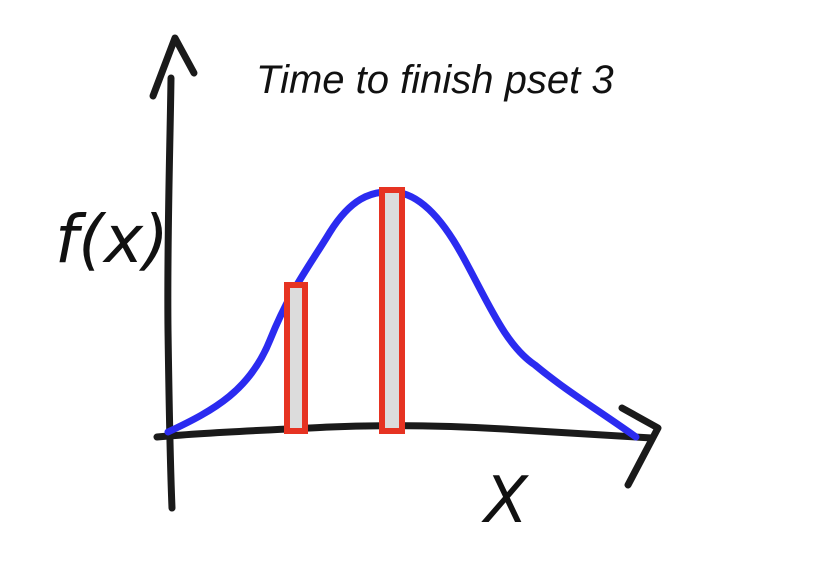 This screenshot has height=566, width=820. Describe the element at coordinates (435, 80) in the screenshot. I see `diagram-title: Time to finish pset 3` at that location.